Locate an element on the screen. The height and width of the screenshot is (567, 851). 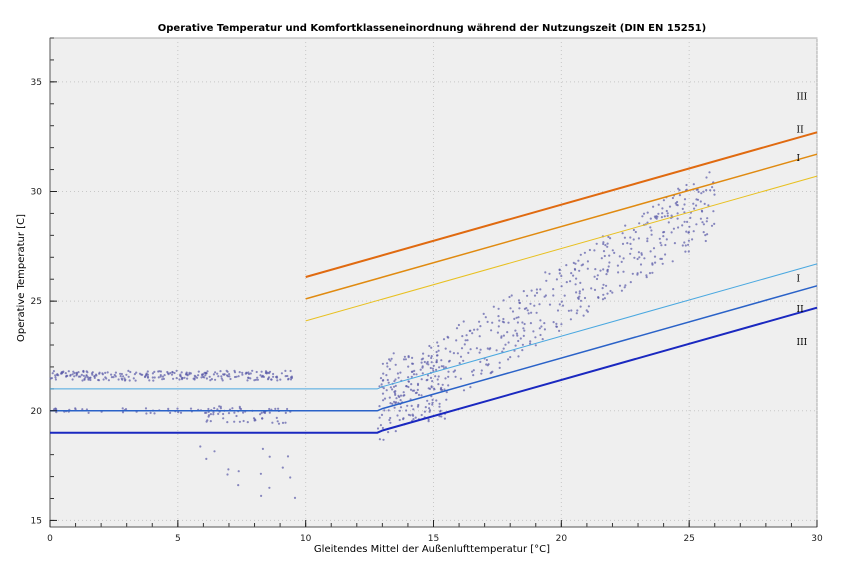
y-tick-label: 35 is located at coordinates (36, 83).